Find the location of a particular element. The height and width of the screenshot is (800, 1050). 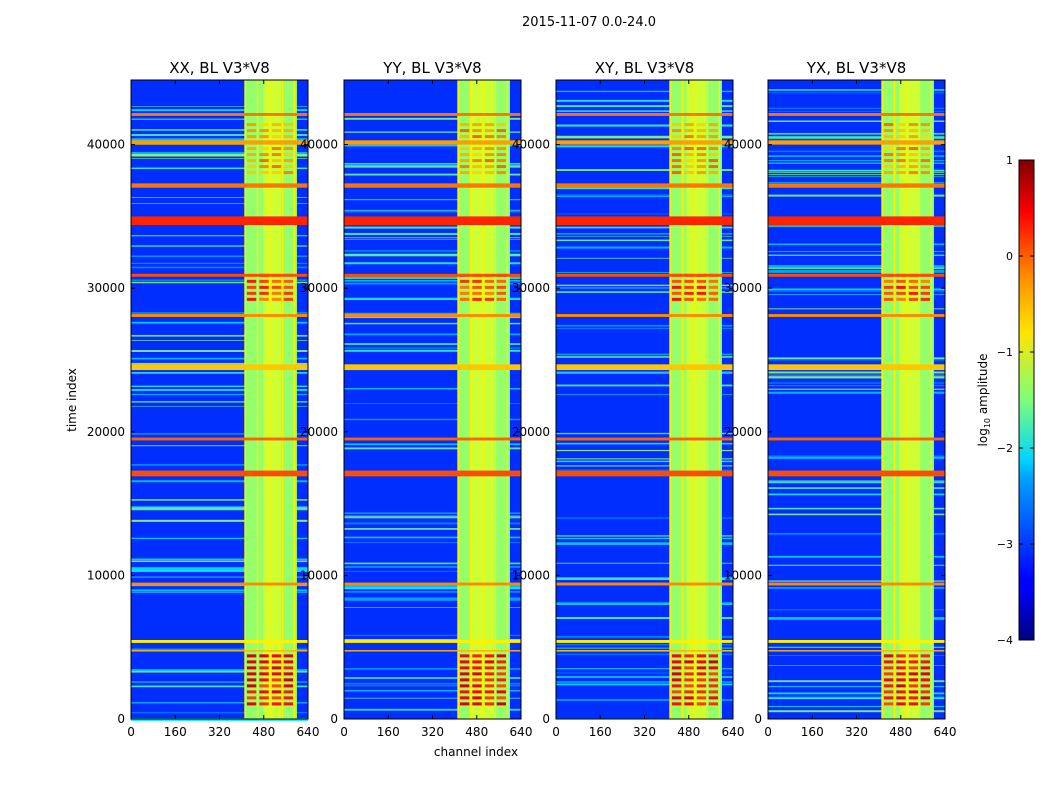

heatmap-yx is located at coordinates (856, 399).